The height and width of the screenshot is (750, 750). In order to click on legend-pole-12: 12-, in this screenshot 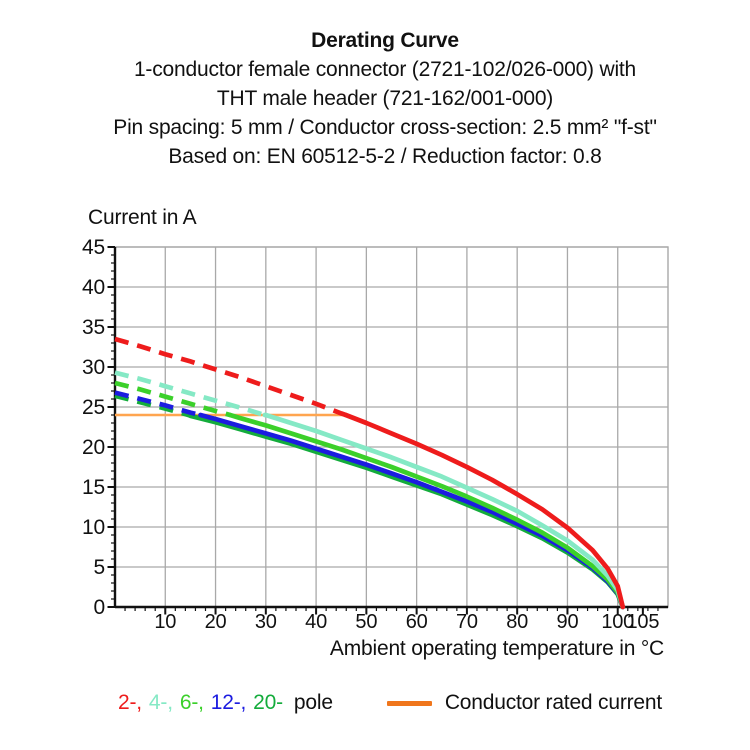, I will do `click(228, 702)`.